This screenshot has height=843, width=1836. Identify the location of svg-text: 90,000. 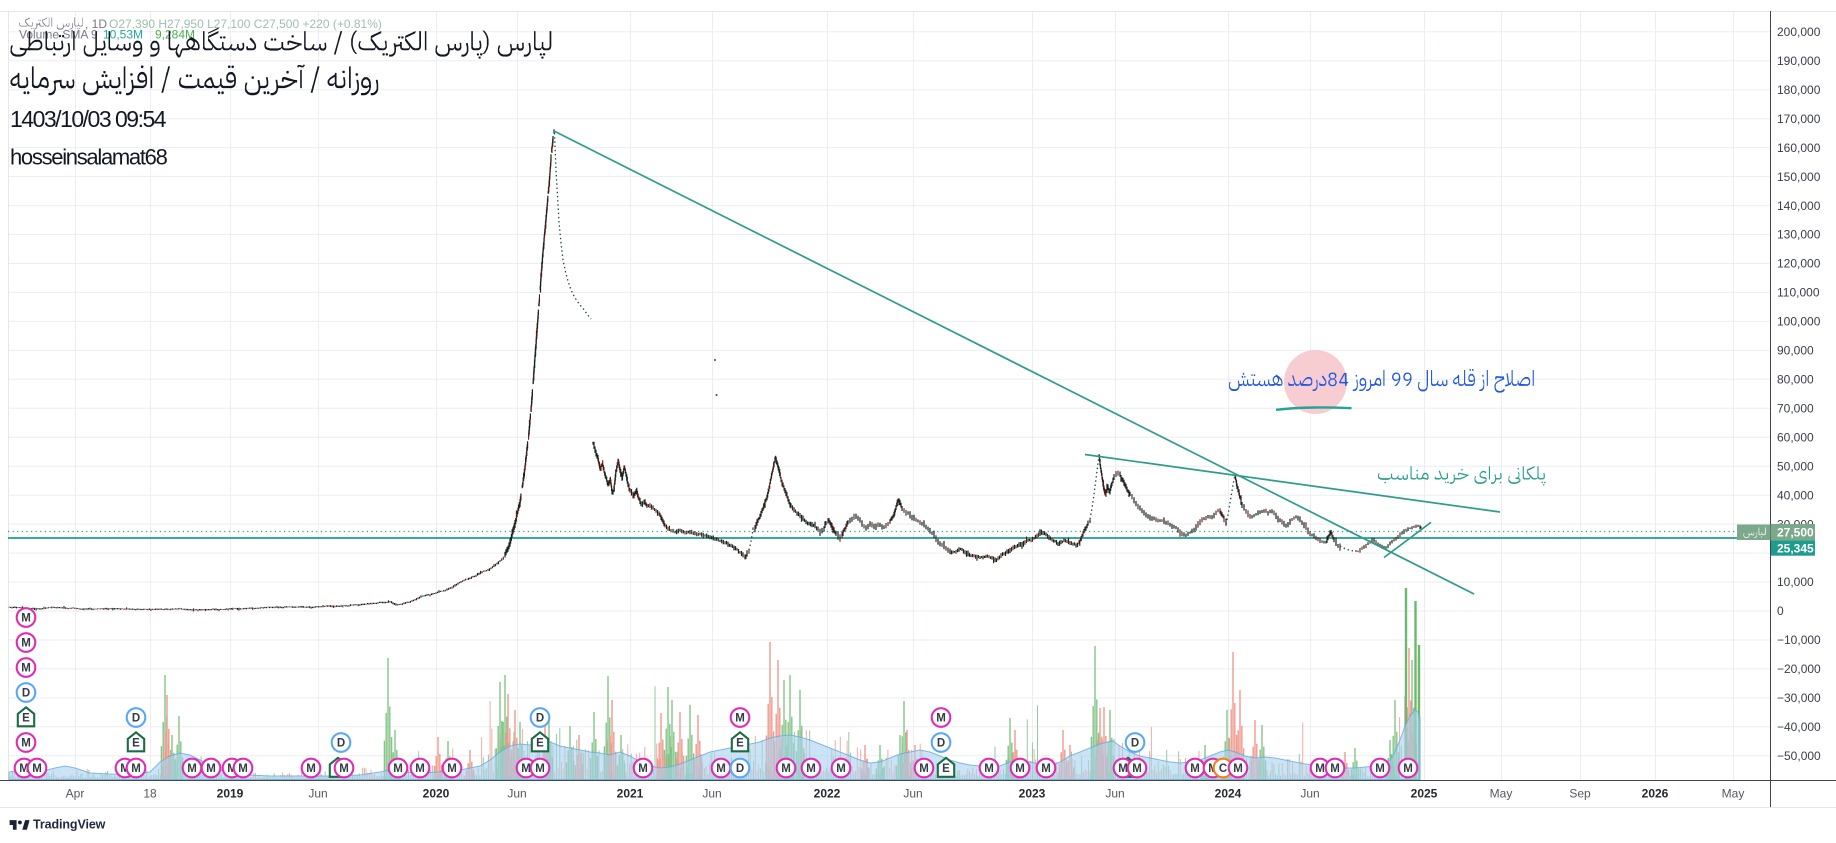
(1795, 351).